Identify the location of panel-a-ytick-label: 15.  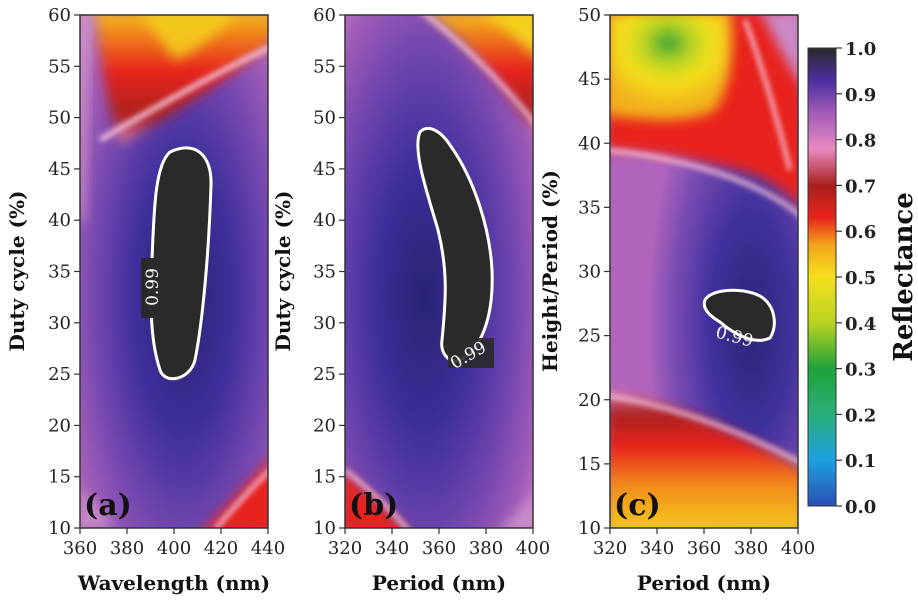
(59, 477).